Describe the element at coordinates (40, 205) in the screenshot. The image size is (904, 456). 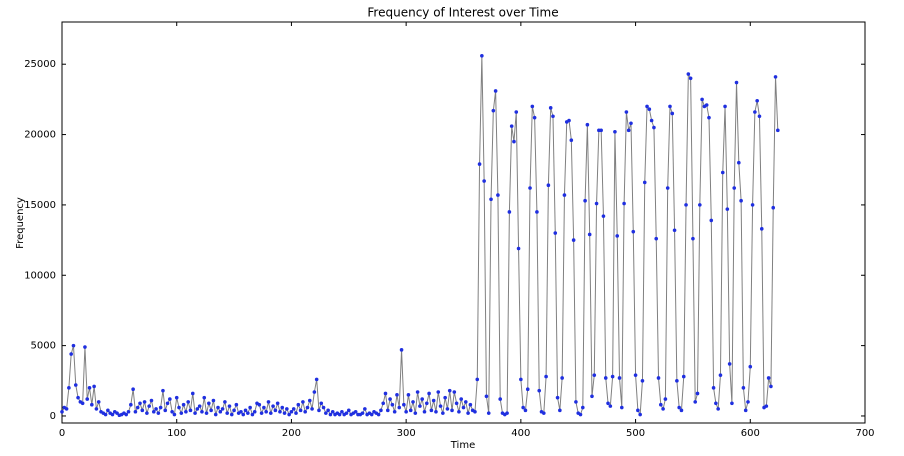
I see `y-tick-label: 15000` at that location.